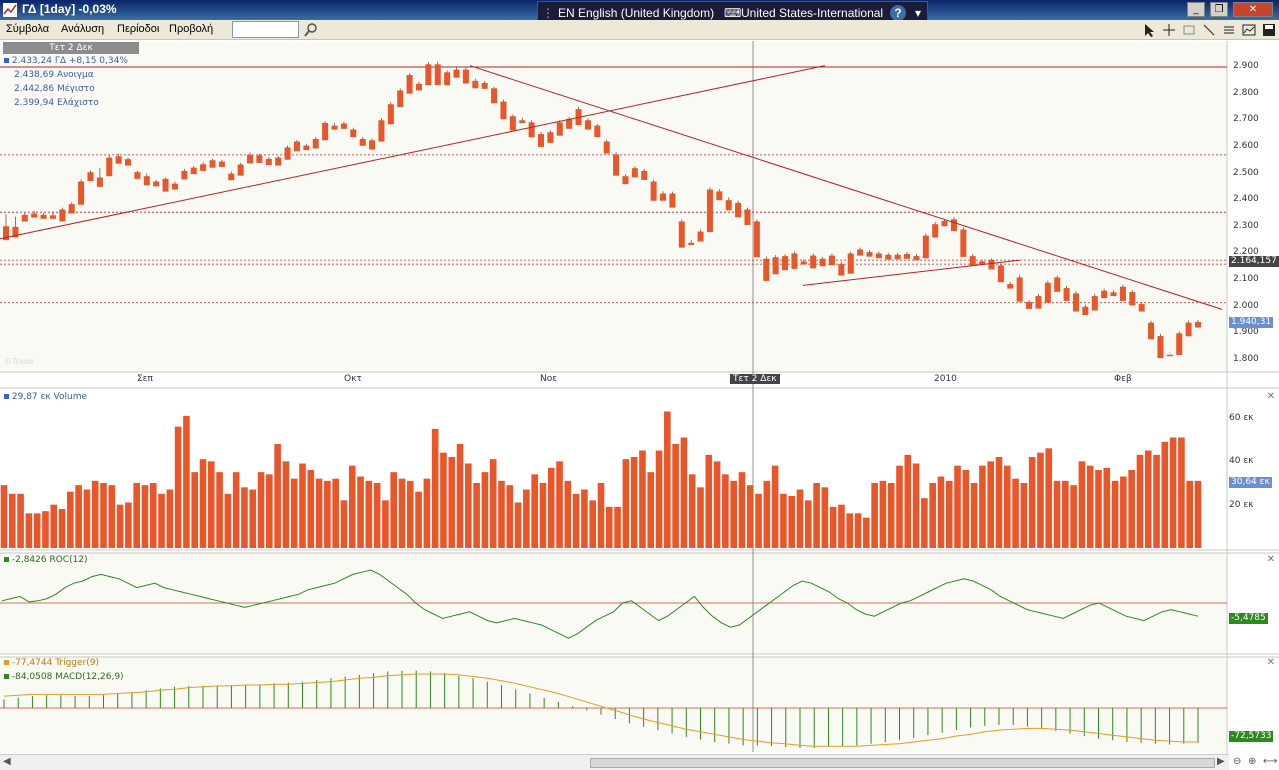 The image size is (1279, 770). I want to click on menu-analysis: Ανάλυση, so click(83, 29).